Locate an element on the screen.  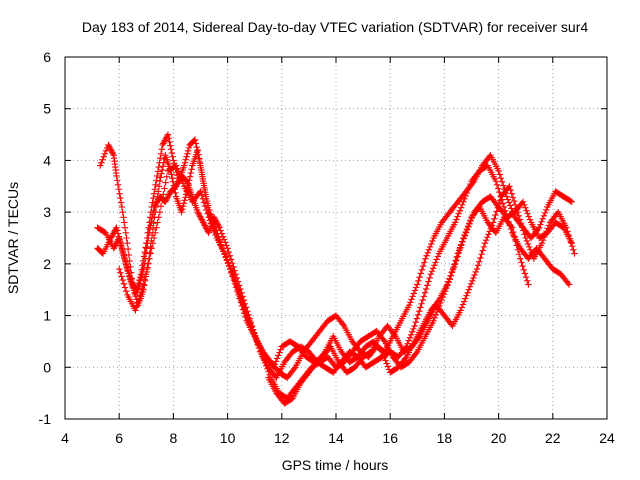
x-tick-label: 4 is located at coordinates (65, 438).